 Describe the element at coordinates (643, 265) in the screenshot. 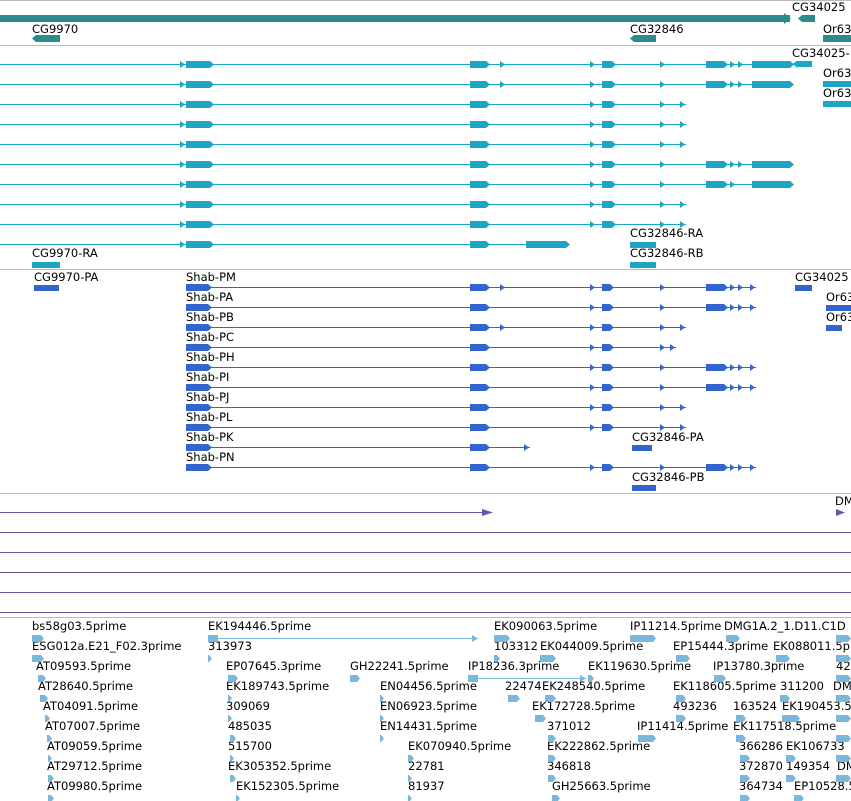

I see `transcript-cg32846-rb` at that location.